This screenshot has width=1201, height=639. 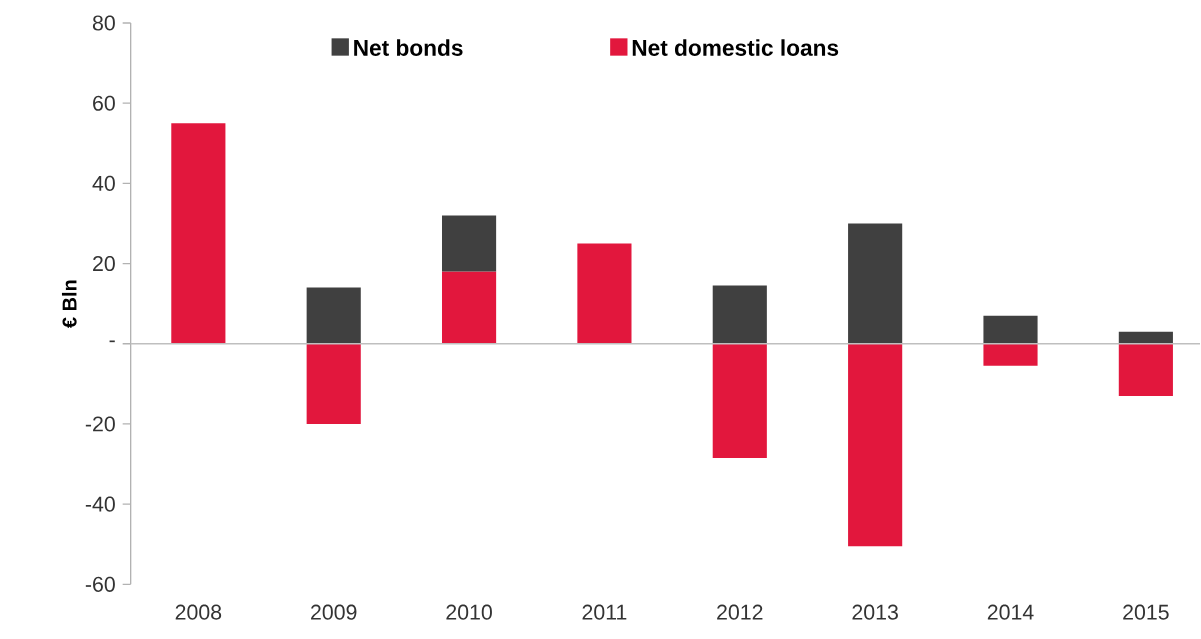 What do you see at coordinates (408, 47) in the screenshot?
I see `legend-label: Net bonds` at bounding box center [408, 47].